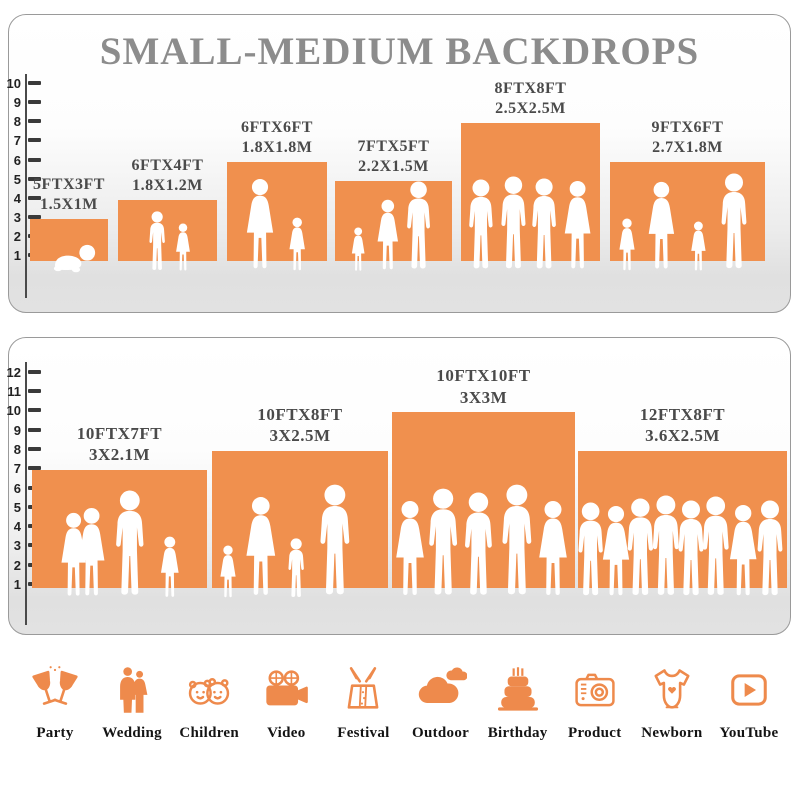 The height and width of the screenshot is (800, 800). I want to click on legend-item-video: Video, so click(286, 703).